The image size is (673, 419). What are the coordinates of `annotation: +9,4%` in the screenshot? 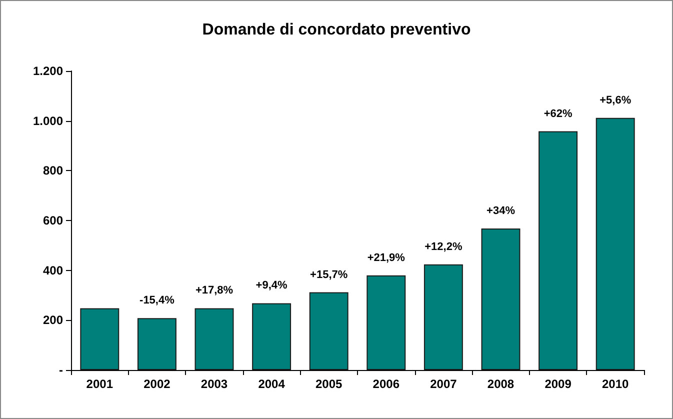 It's located at (272, 286).